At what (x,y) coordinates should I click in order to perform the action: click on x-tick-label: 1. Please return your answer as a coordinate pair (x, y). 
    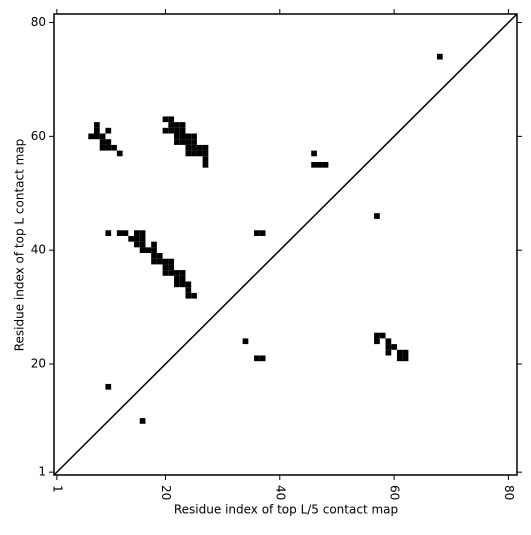
    Looking at the image, I should click on (57, 489).